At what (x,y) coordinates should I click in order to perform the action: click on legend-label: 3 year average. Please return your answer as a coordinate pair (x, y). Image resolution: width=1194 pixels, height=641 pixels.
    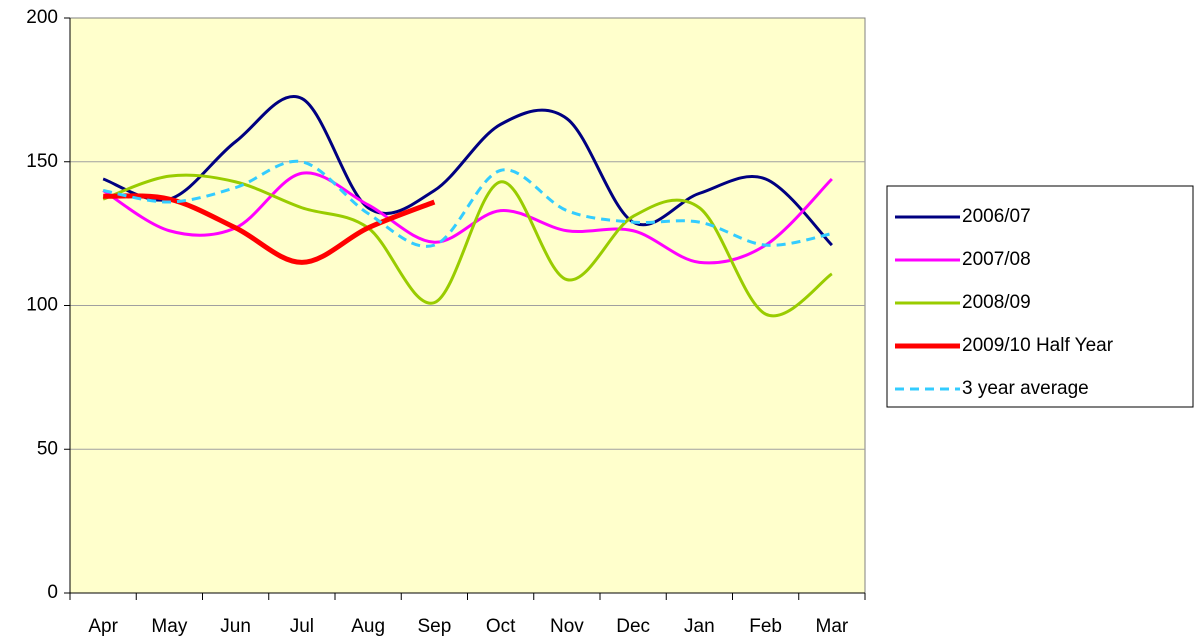
    Looking at the image, I should click on (1025, 388).